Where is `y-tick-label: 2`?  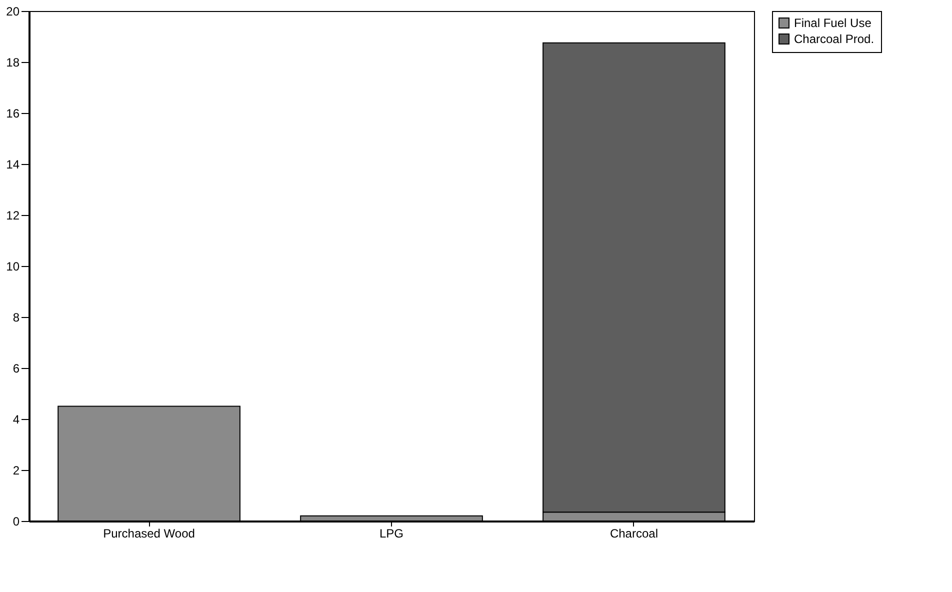
y-tick-label: 2 is located at coordinates (16, 471).